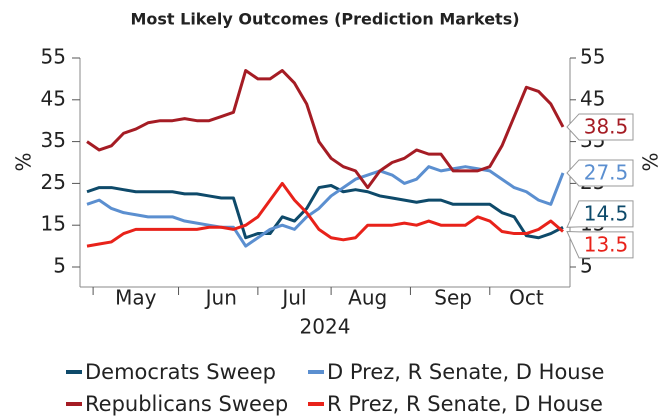 The width and height of the screenshot is (663, 416). Describe the element at coordinates (53, 224) in the screenshot. I see `y-tick-label: 15` at that location.